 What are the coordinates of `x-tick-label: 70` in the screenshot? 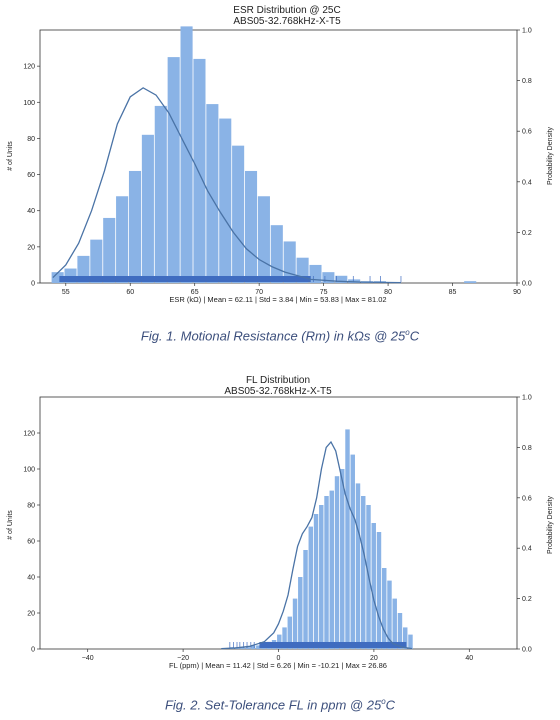 It's located at (259, 292).